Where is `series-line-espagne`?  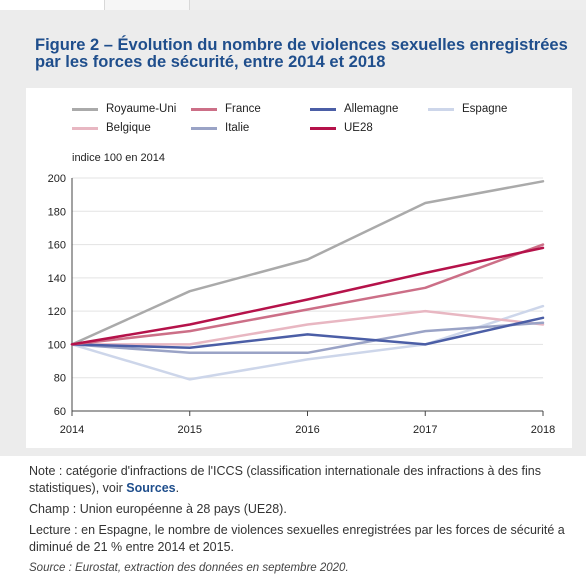 series-line-espagne is located at coordinates (307, 342).